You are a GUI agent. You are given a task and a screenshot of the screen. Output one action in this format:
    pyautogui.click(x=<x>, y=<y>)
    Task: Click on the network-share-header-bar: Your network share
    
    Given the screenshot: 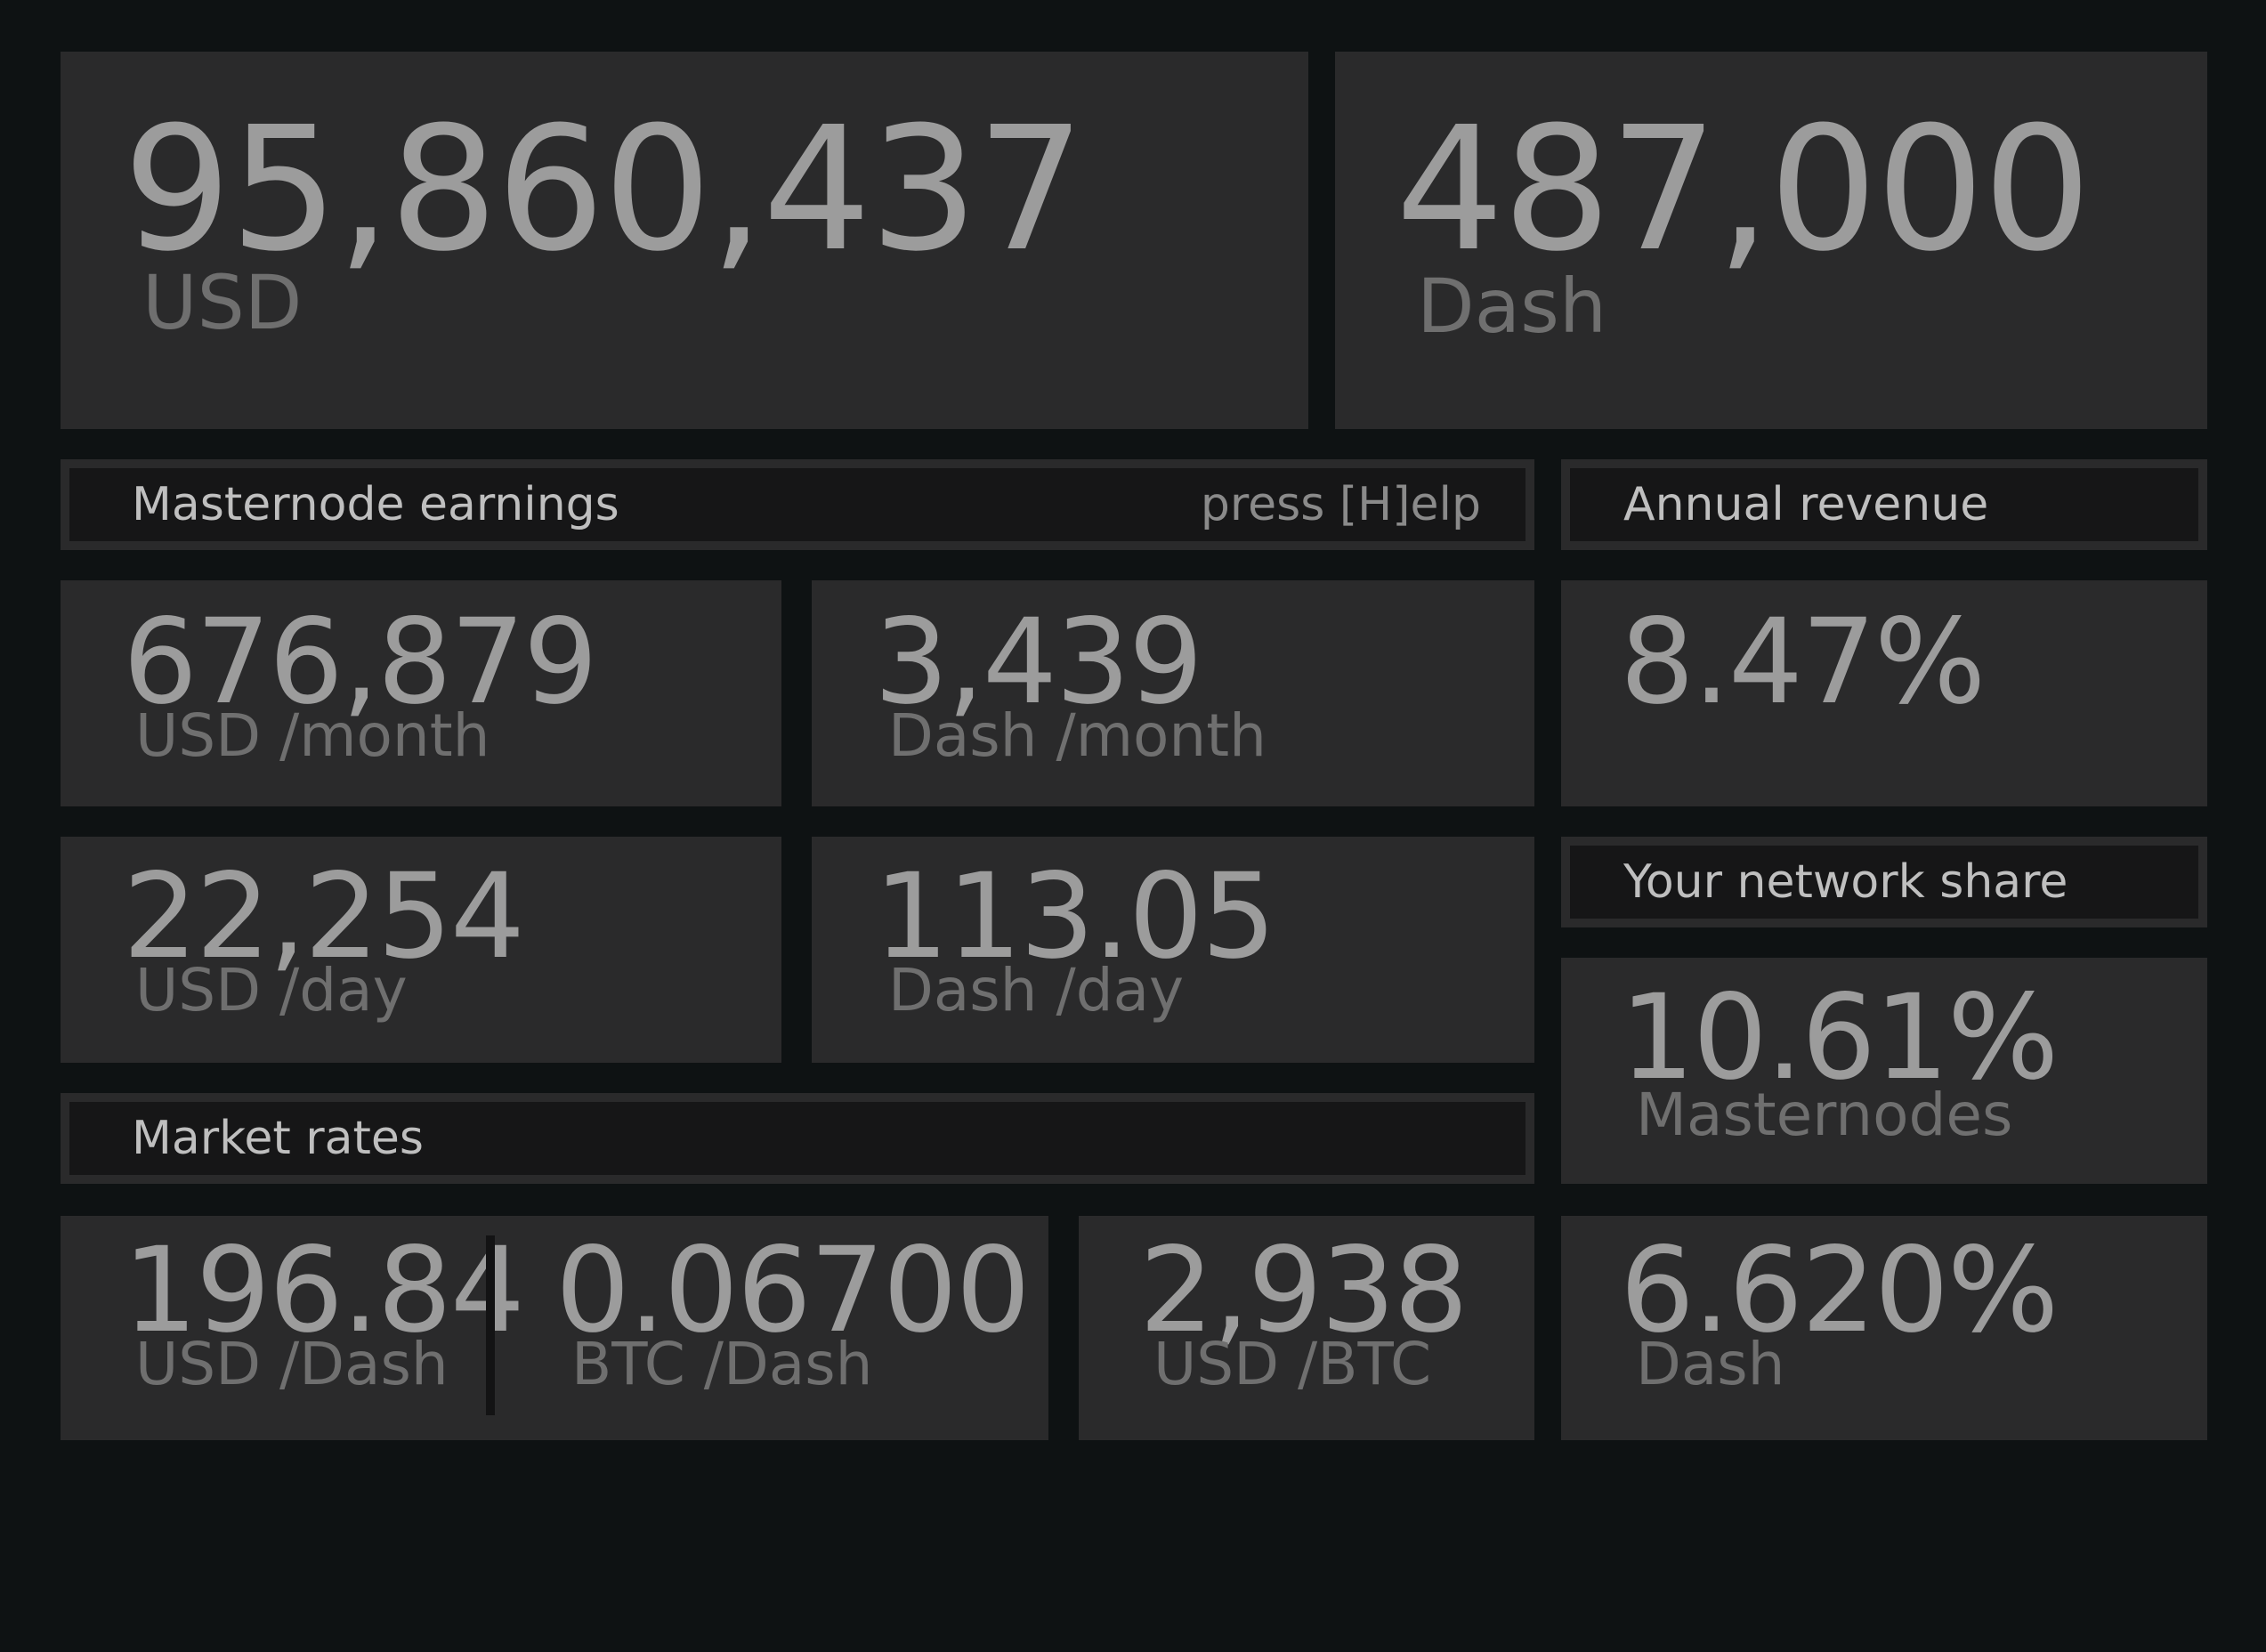 What is the action you would take?
    pyautogui.click(x=1884, y=882)
    